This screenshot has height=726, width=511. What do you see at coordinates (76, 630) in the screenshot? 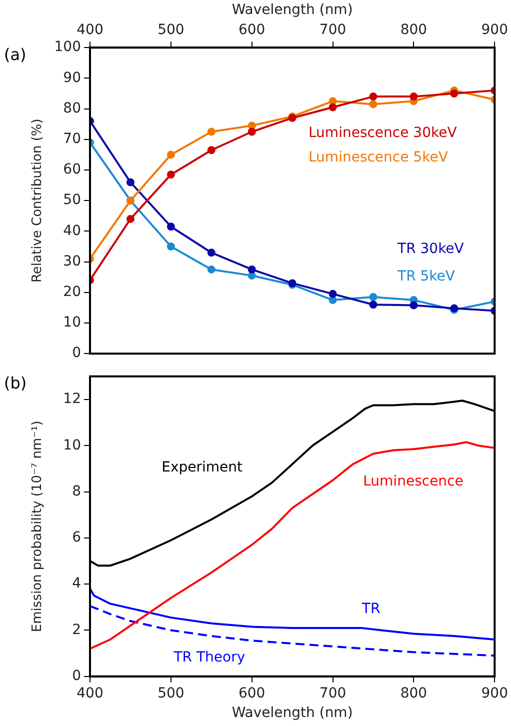
I see `y-tick-label: 2` at bounding box center [76, 630].